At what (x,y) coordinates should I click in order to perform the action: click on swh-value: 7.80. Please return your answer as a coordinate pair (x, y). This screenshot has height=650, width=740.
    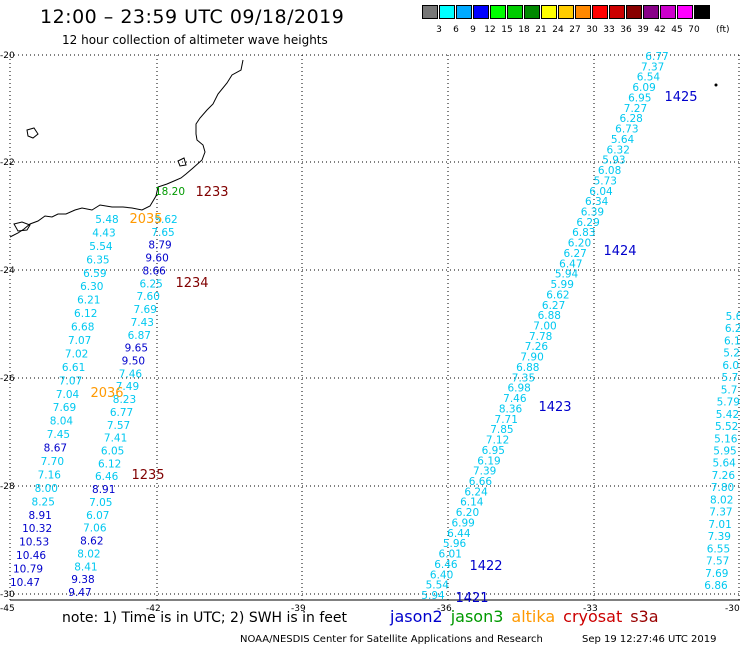
    Looking at the image, I should click on (722, 488).